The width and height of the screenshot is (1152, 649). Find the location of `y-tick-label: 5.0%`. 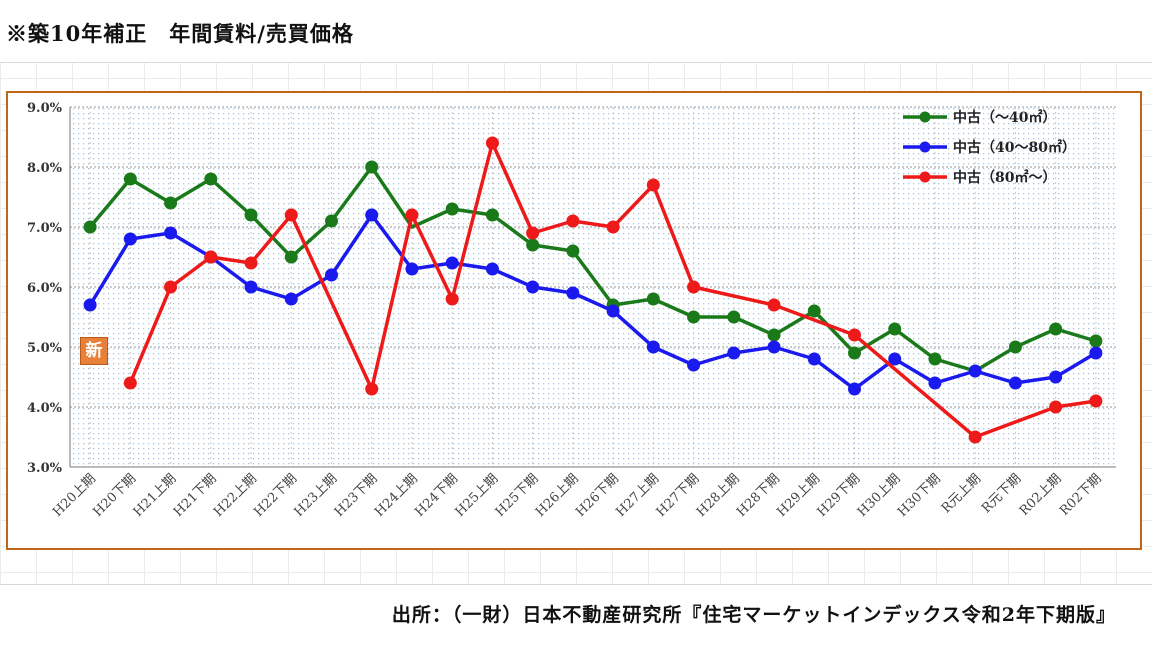

y-tick-label: 5.0% is located at coordinates (45, 348).